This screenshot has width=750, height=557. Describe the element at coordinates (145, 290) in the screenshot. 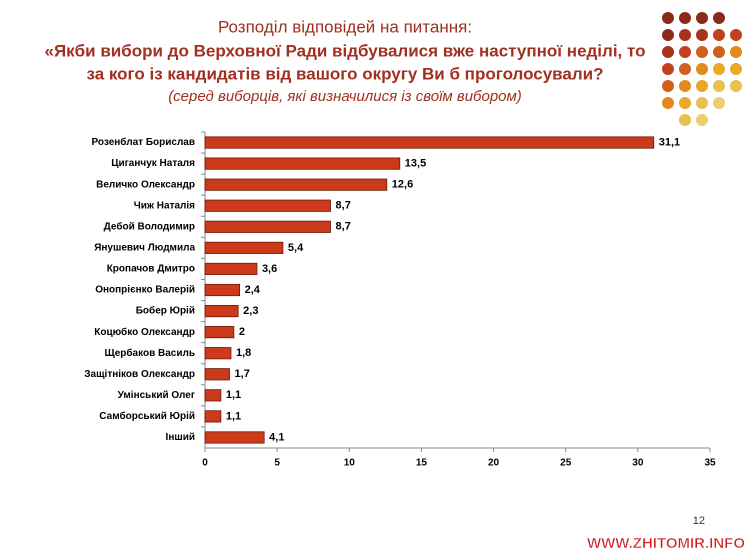

I see `category-label: Онопрієнко Валерій` at that location.